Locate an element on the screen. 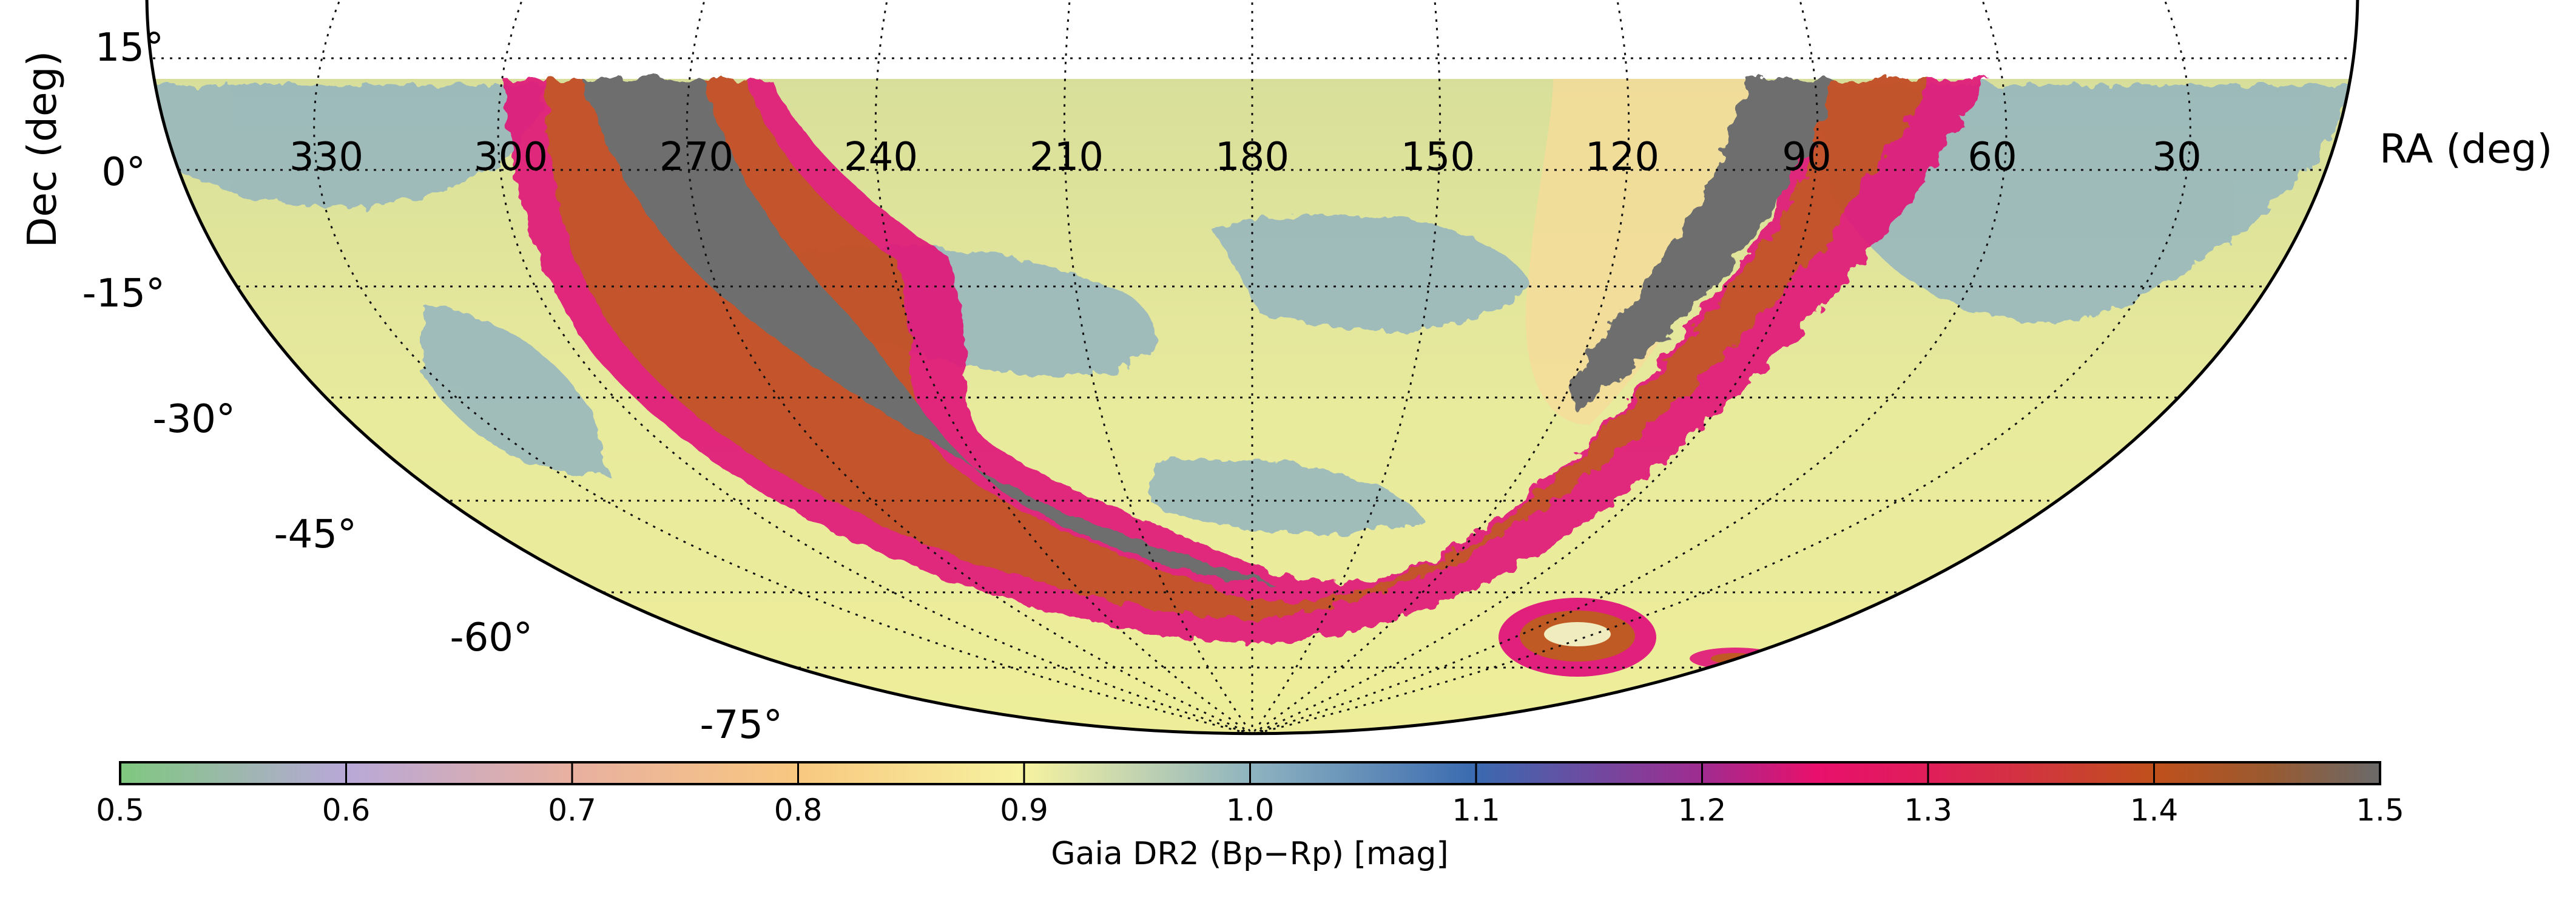  dec-tick-label: 15° is located at coordinates (129, 47).